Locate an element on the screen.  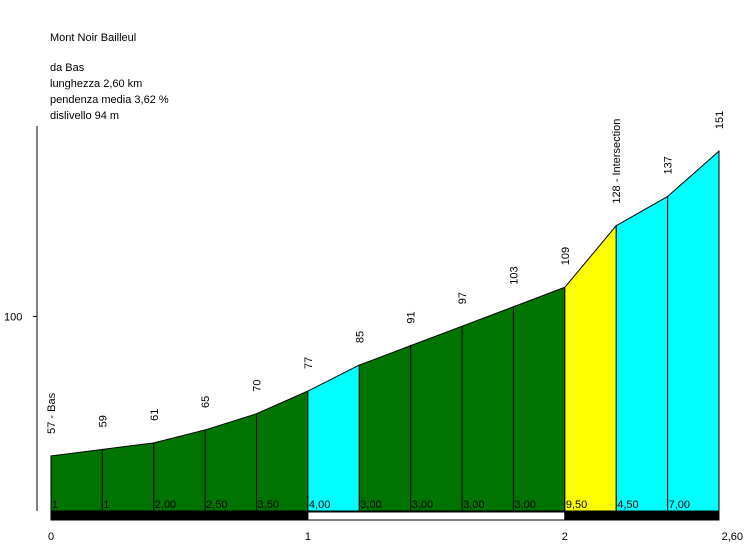
x-tick-label-0: 0 is located at coordinates (51, 537).